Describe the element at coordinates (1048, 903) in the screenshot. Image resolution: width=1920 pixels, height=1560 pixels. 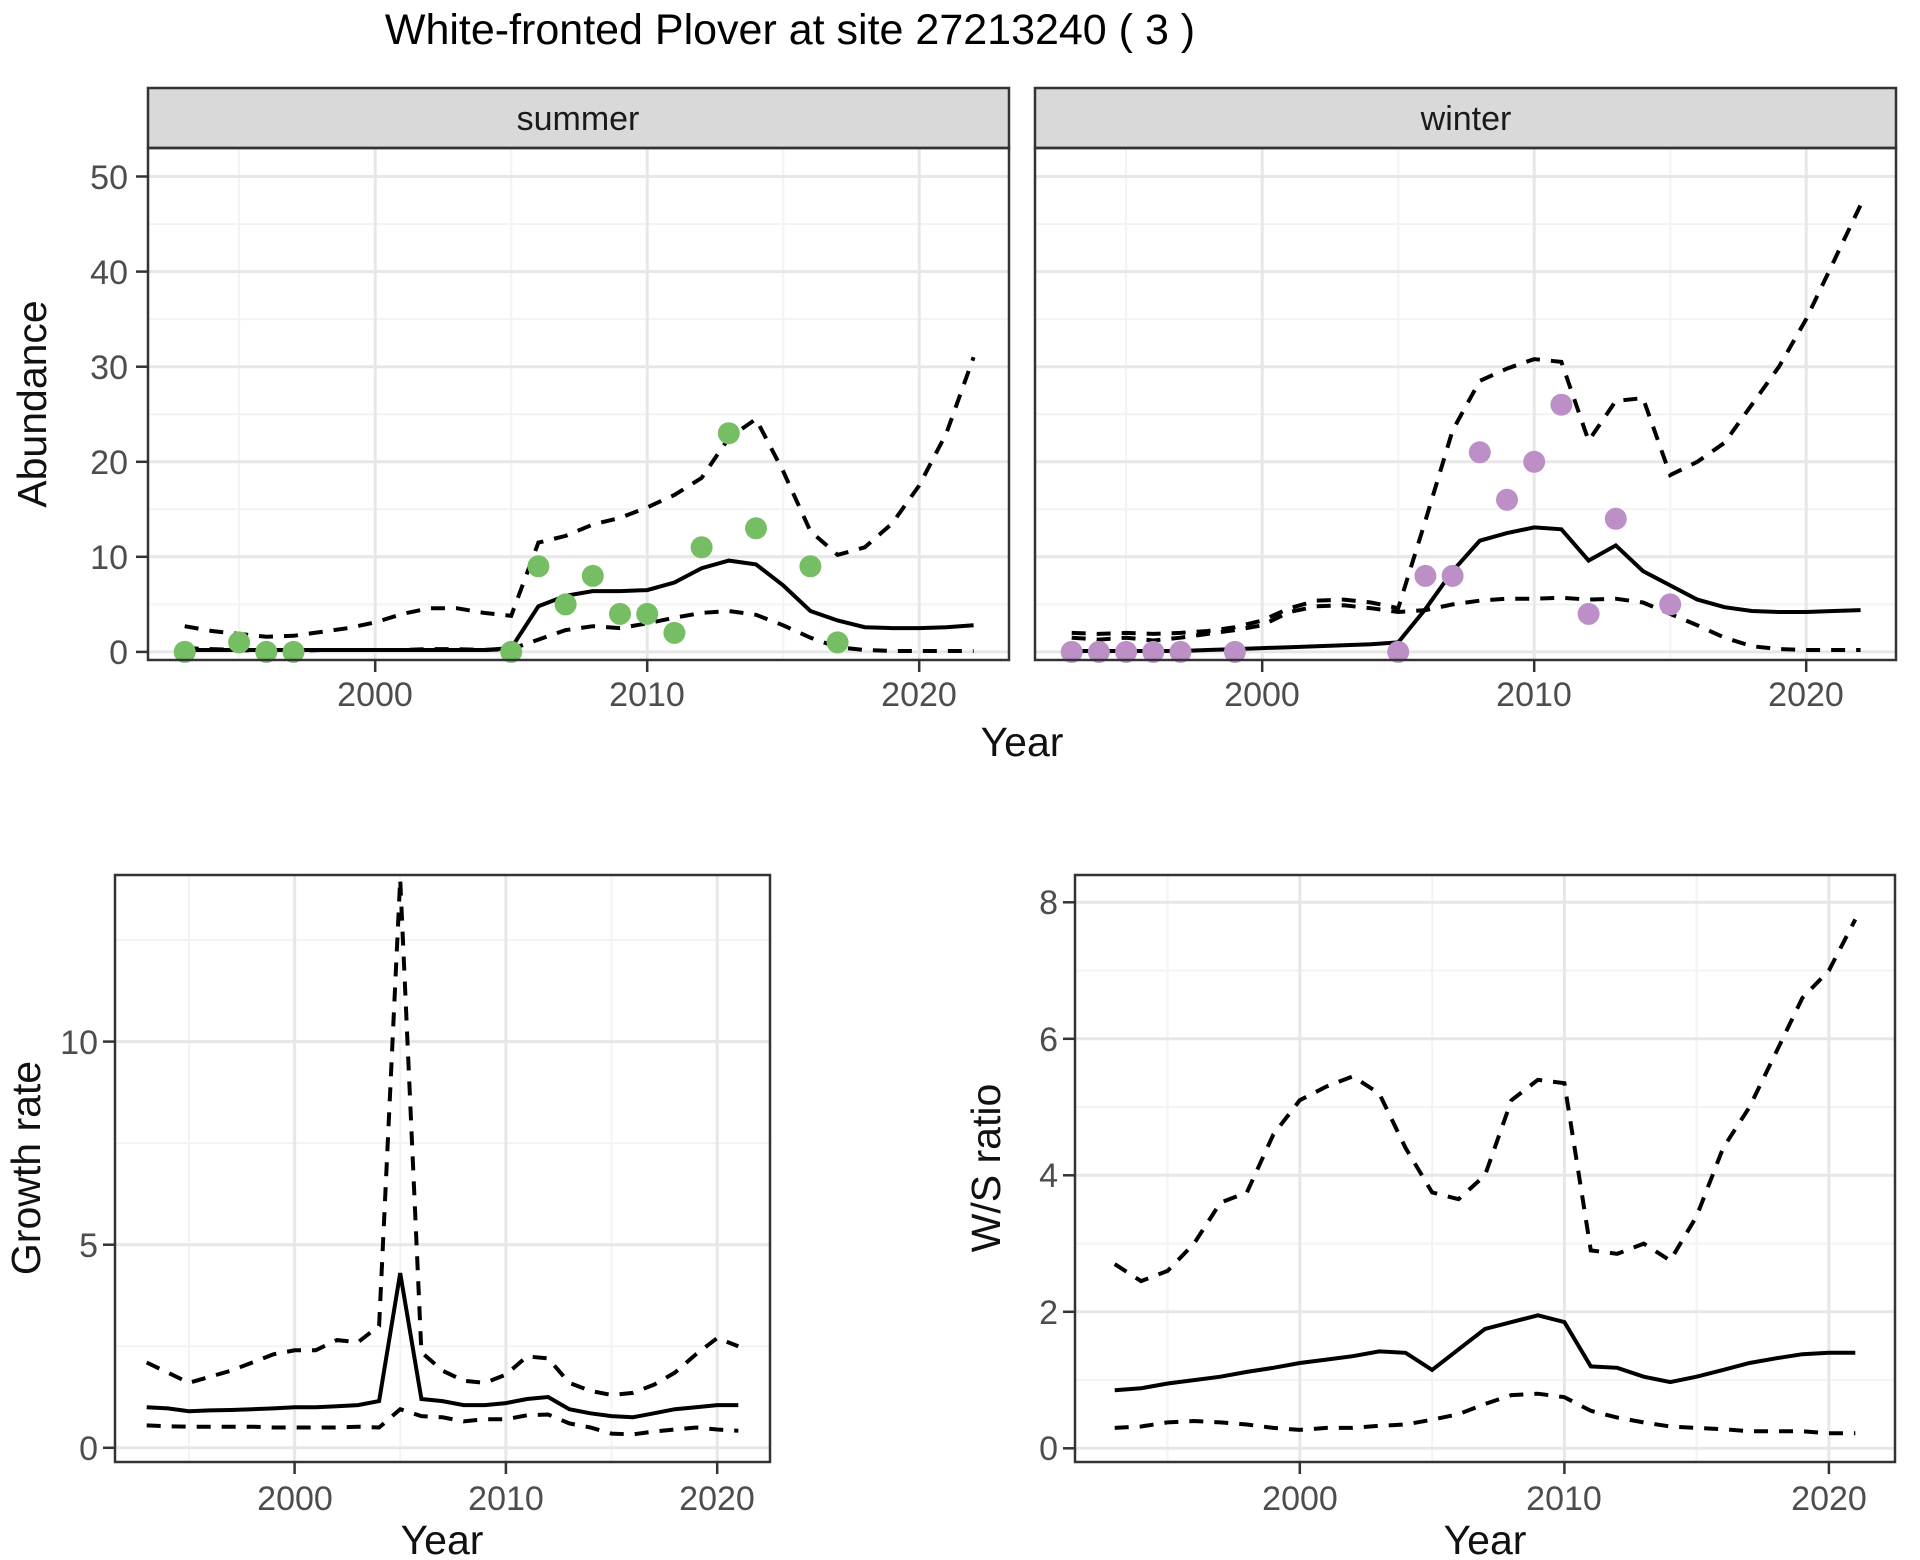
I see `y-tick-label: 8` at that location.